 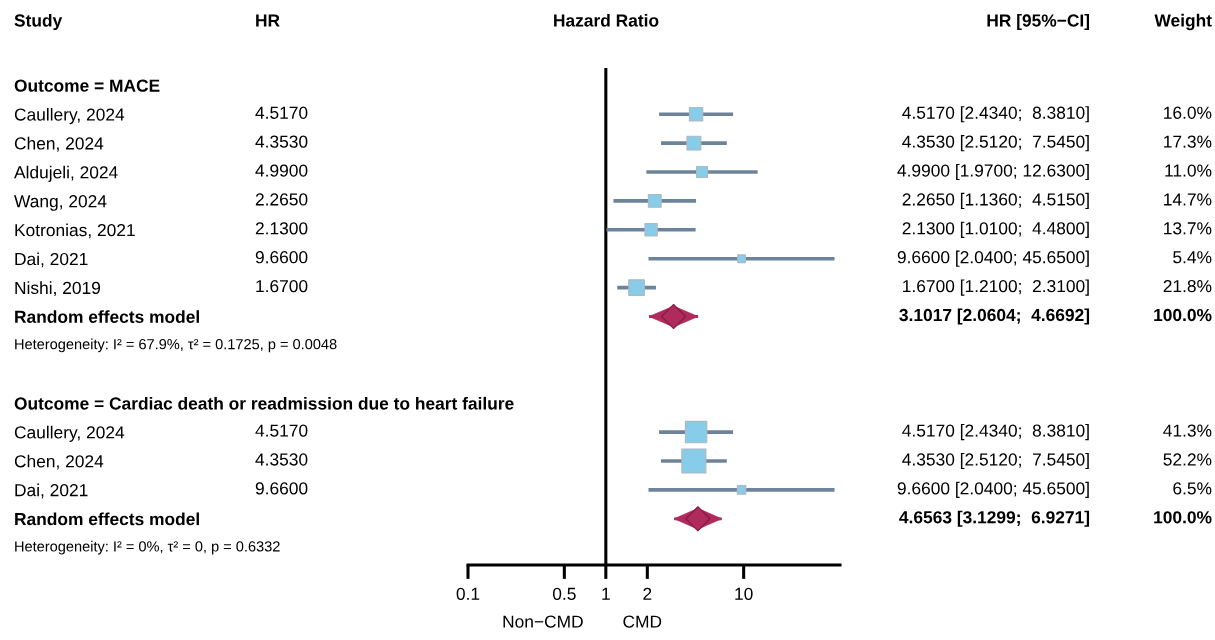 What do you see at coordinates (606, 593) in the screenshot?
I see `x-tick-label: 1` at bounding box center [606, 593].